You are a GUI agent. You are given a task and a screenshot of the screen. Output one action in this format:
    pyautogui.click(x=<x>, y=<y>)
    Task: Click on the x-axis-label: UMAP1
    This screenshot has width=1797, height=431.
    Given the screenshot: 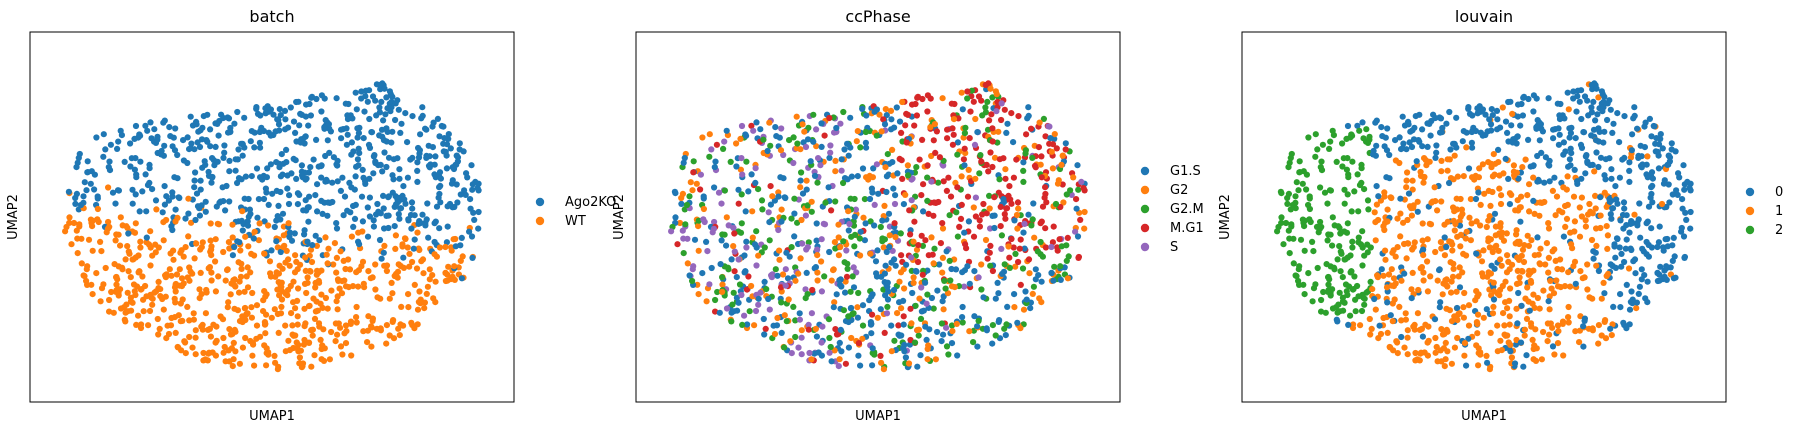 What is the action you would take?
    pyautogui.click(x=272, y=416)
    